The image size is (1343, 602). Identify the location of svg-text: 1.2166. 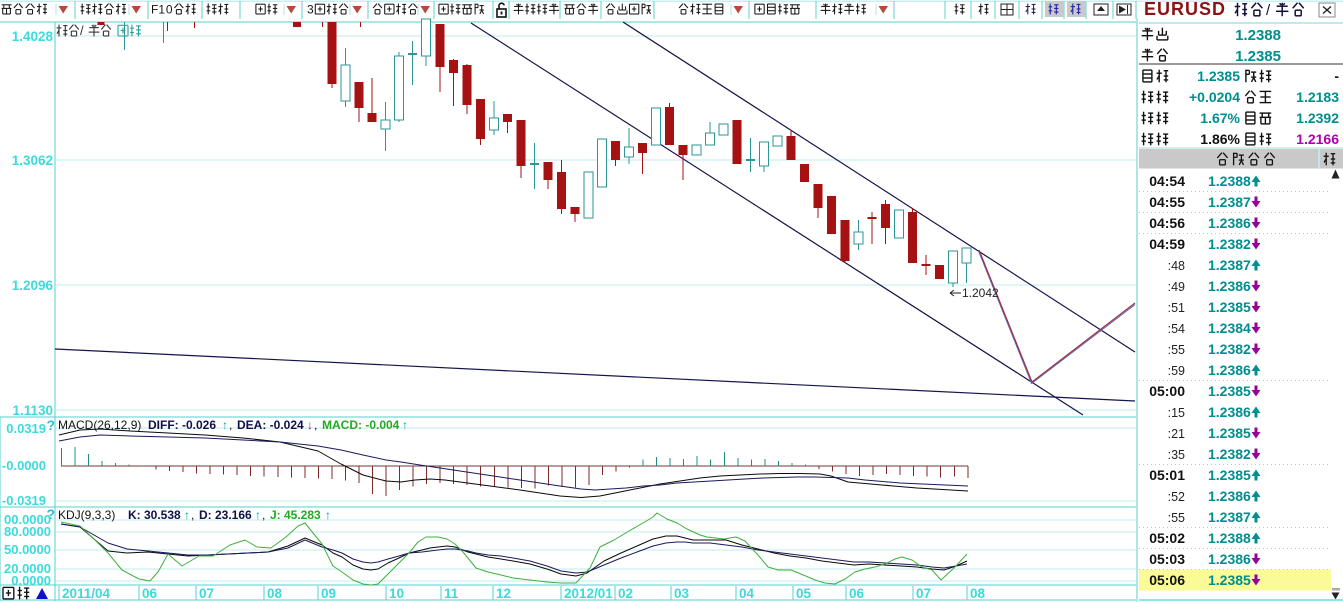
(1317, 139).